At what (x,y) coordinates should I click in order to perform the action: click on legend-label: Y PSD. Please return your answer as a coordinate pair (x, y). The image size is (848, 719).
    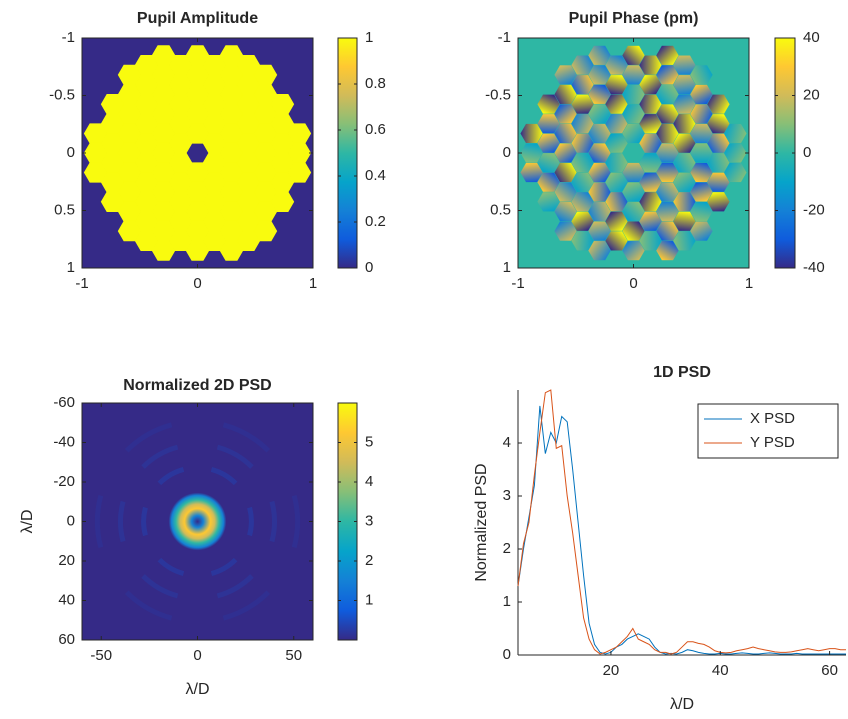
    Looking at the image, I should click on (772, 442).